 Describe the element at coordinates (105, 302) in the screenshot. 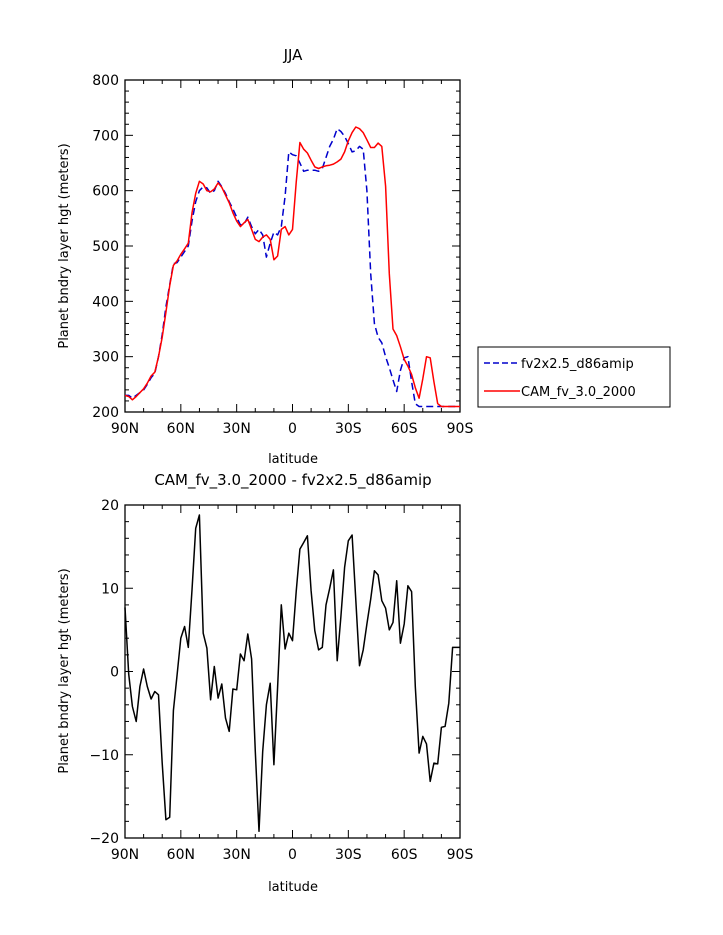

I see `top-y-tick-label: 400` at that location.